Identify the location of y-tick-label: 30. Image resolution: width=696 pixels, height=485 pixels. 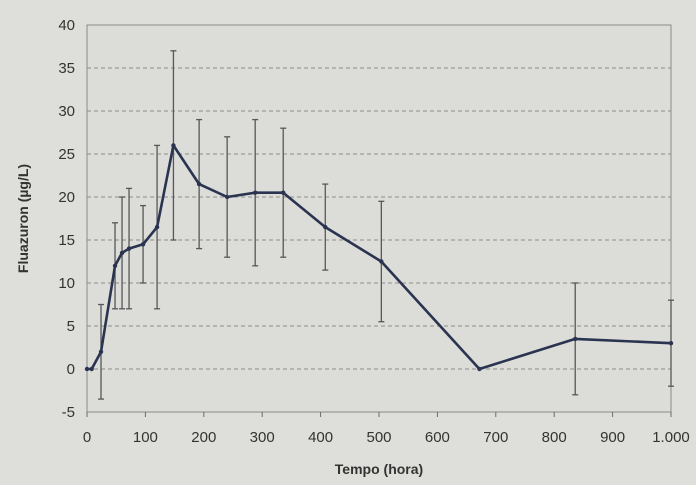
(66, 111).